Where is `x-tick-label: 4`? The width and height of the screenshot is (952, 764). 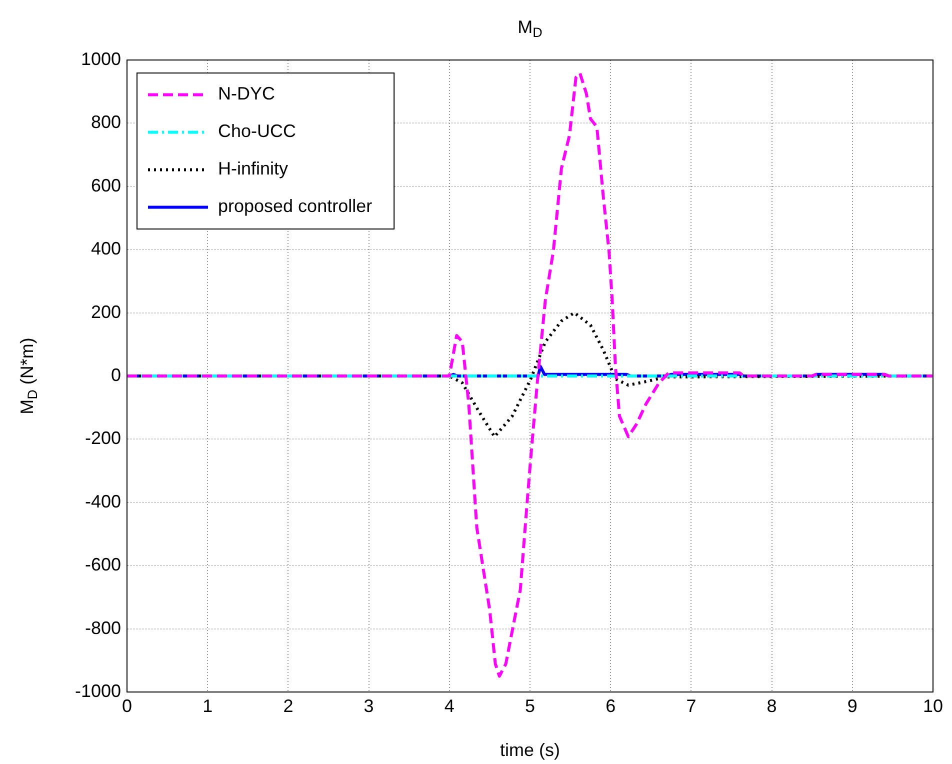 x-tick-label: 4 is located at coordinates (449, 706).